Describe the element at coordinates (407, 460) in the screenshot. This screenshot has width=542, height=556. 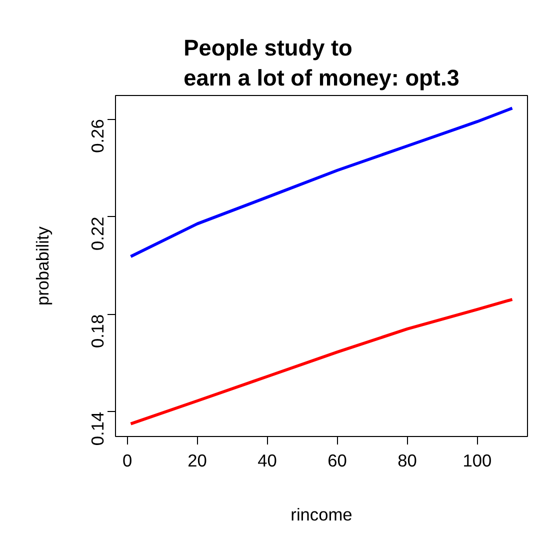
I see `x-tick-label: 80` at that location.